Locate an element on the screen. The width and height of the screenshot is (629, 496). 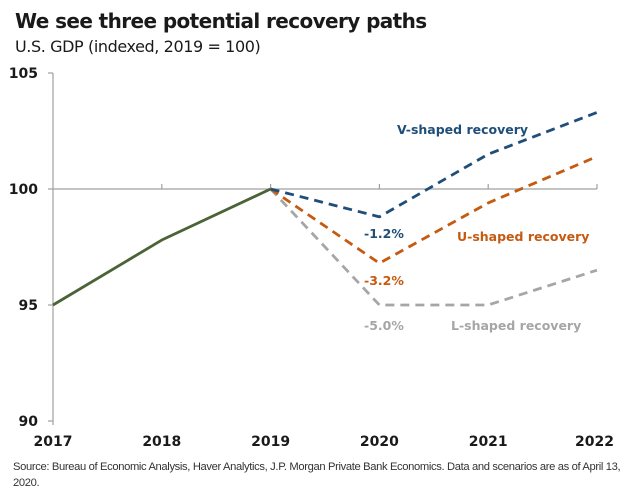
y-tick-label: 100 is located at coordinates (23, 190).